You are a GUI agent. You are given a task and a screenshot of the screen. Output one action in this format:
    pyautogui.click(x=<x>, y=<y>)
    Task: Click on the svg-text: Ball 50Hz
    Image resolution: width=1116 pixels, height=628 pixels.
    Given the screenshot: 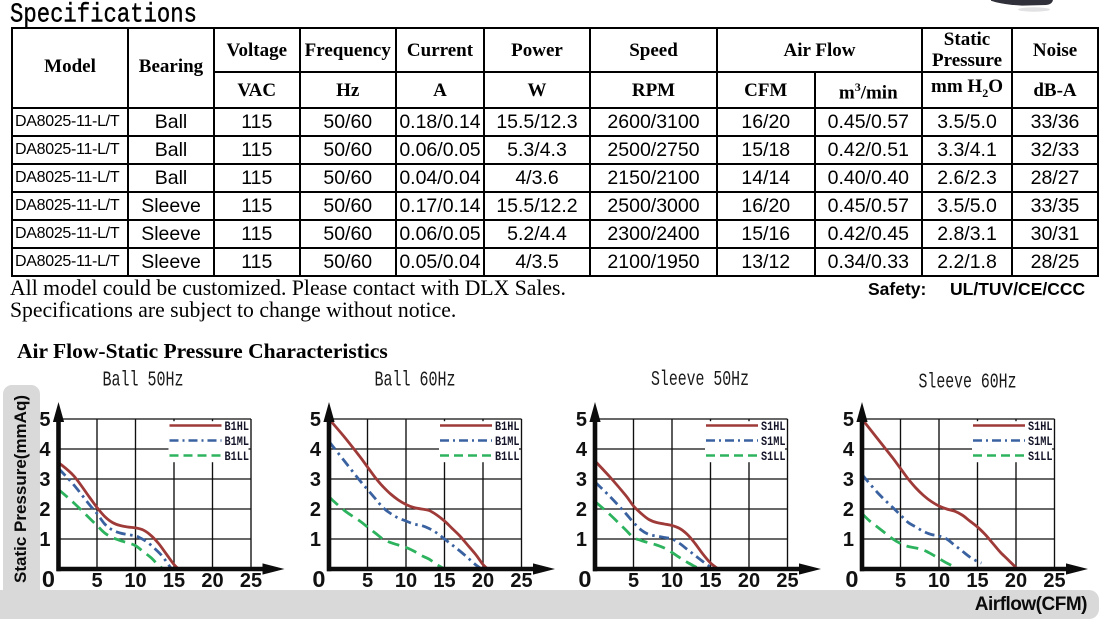 What is the action you would take?
    pyautogui.click(x=143, y=381)
    